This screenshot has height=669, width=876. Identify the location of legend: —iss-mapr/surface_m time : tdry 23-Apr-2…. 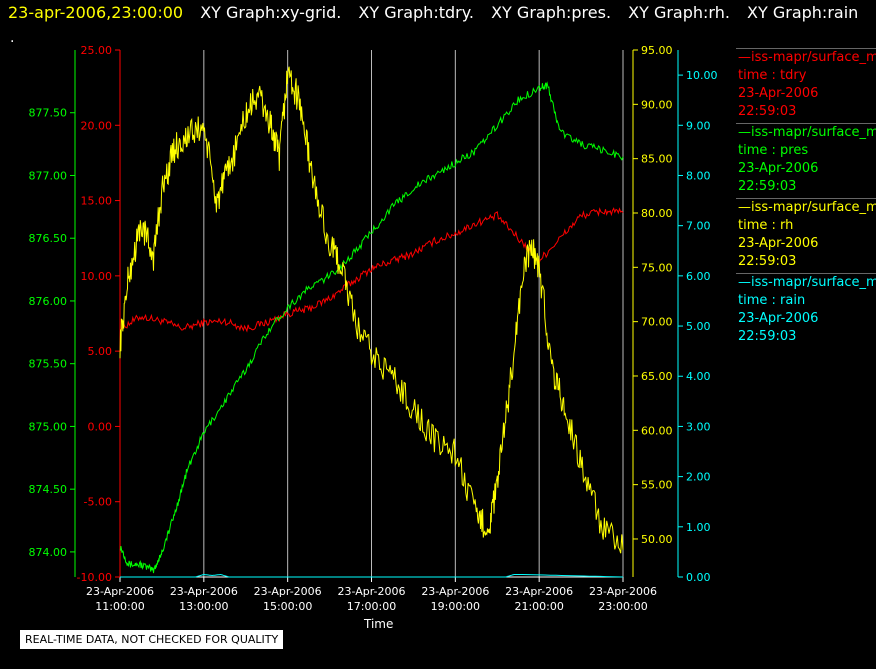
(806, 198).